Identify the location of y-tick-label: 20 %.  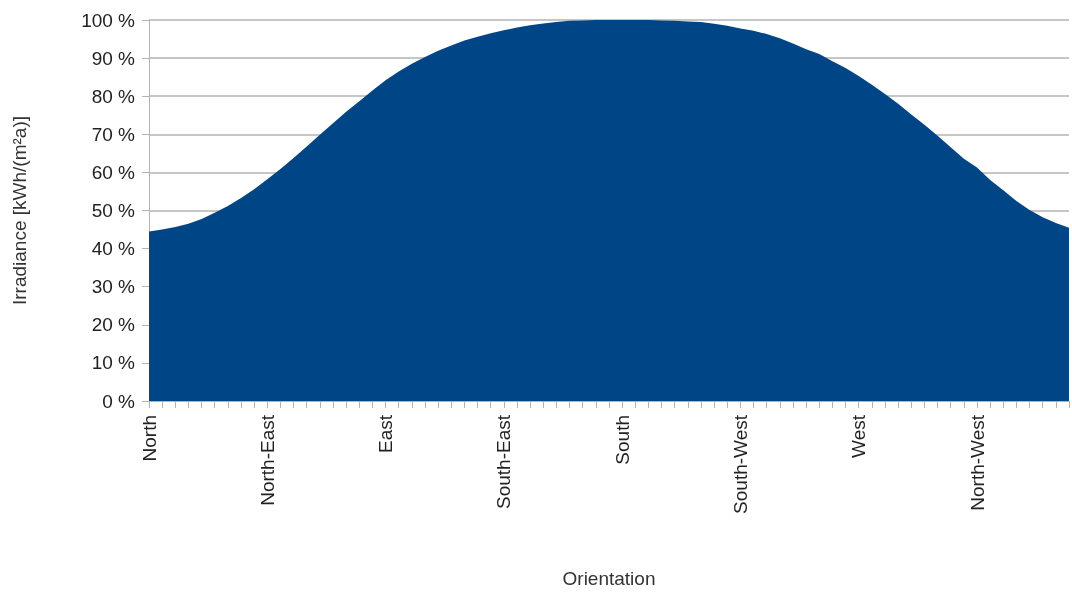
(113, 325).